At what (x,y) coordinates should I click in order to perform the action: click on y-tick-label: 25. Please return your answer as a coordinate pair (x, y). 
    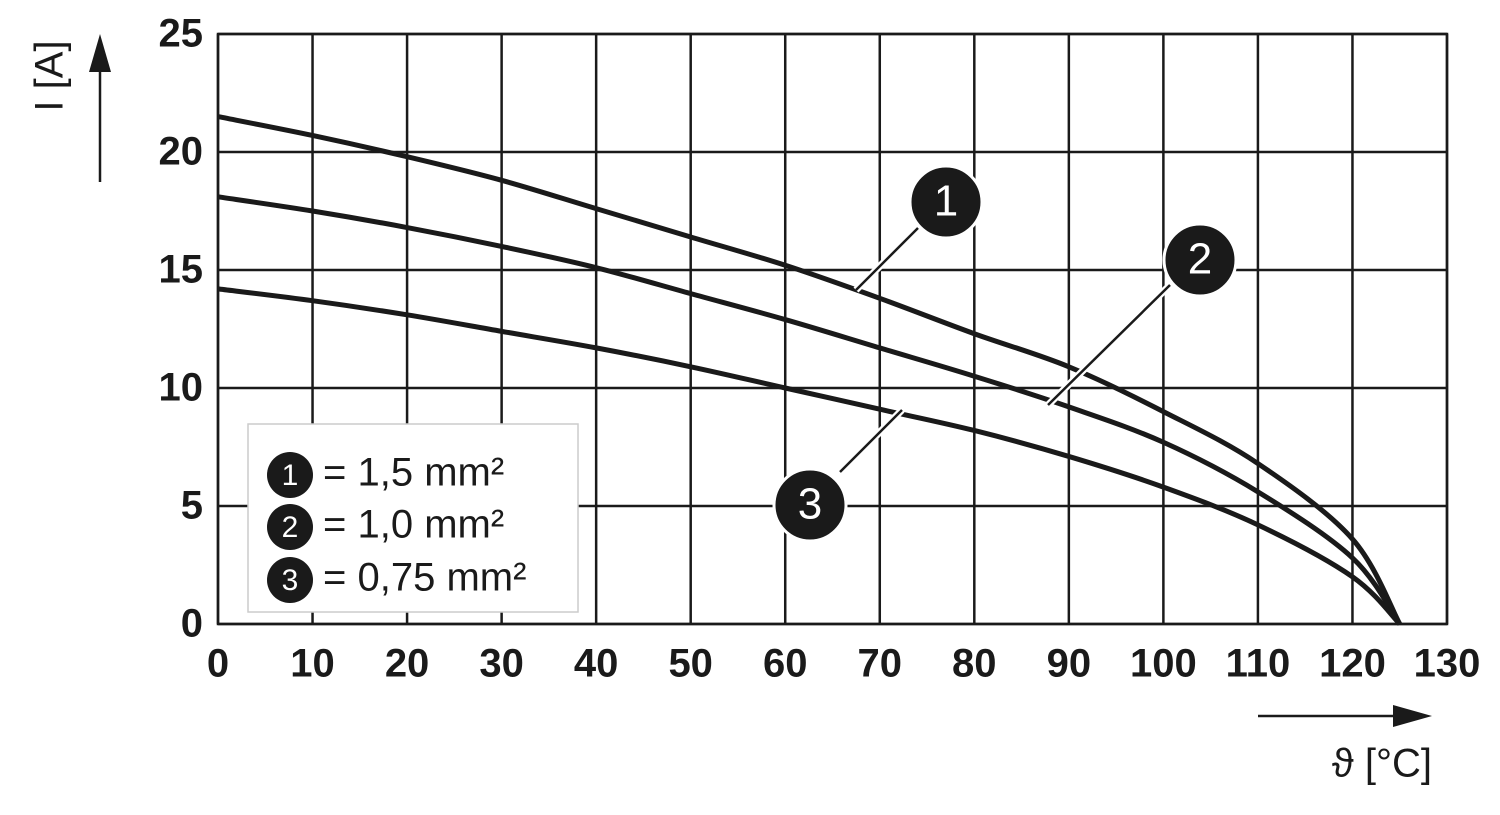
    Looking at the image, I should click on (181, 34).